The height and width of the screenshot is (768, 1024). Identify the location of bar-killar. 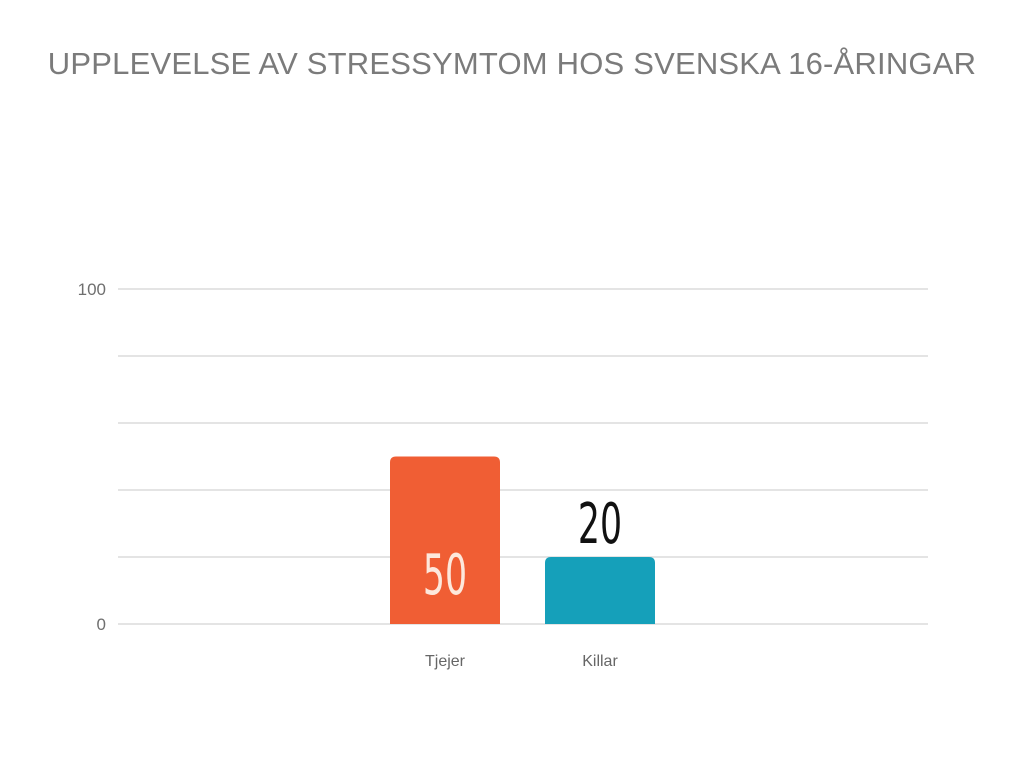
(600, 590).